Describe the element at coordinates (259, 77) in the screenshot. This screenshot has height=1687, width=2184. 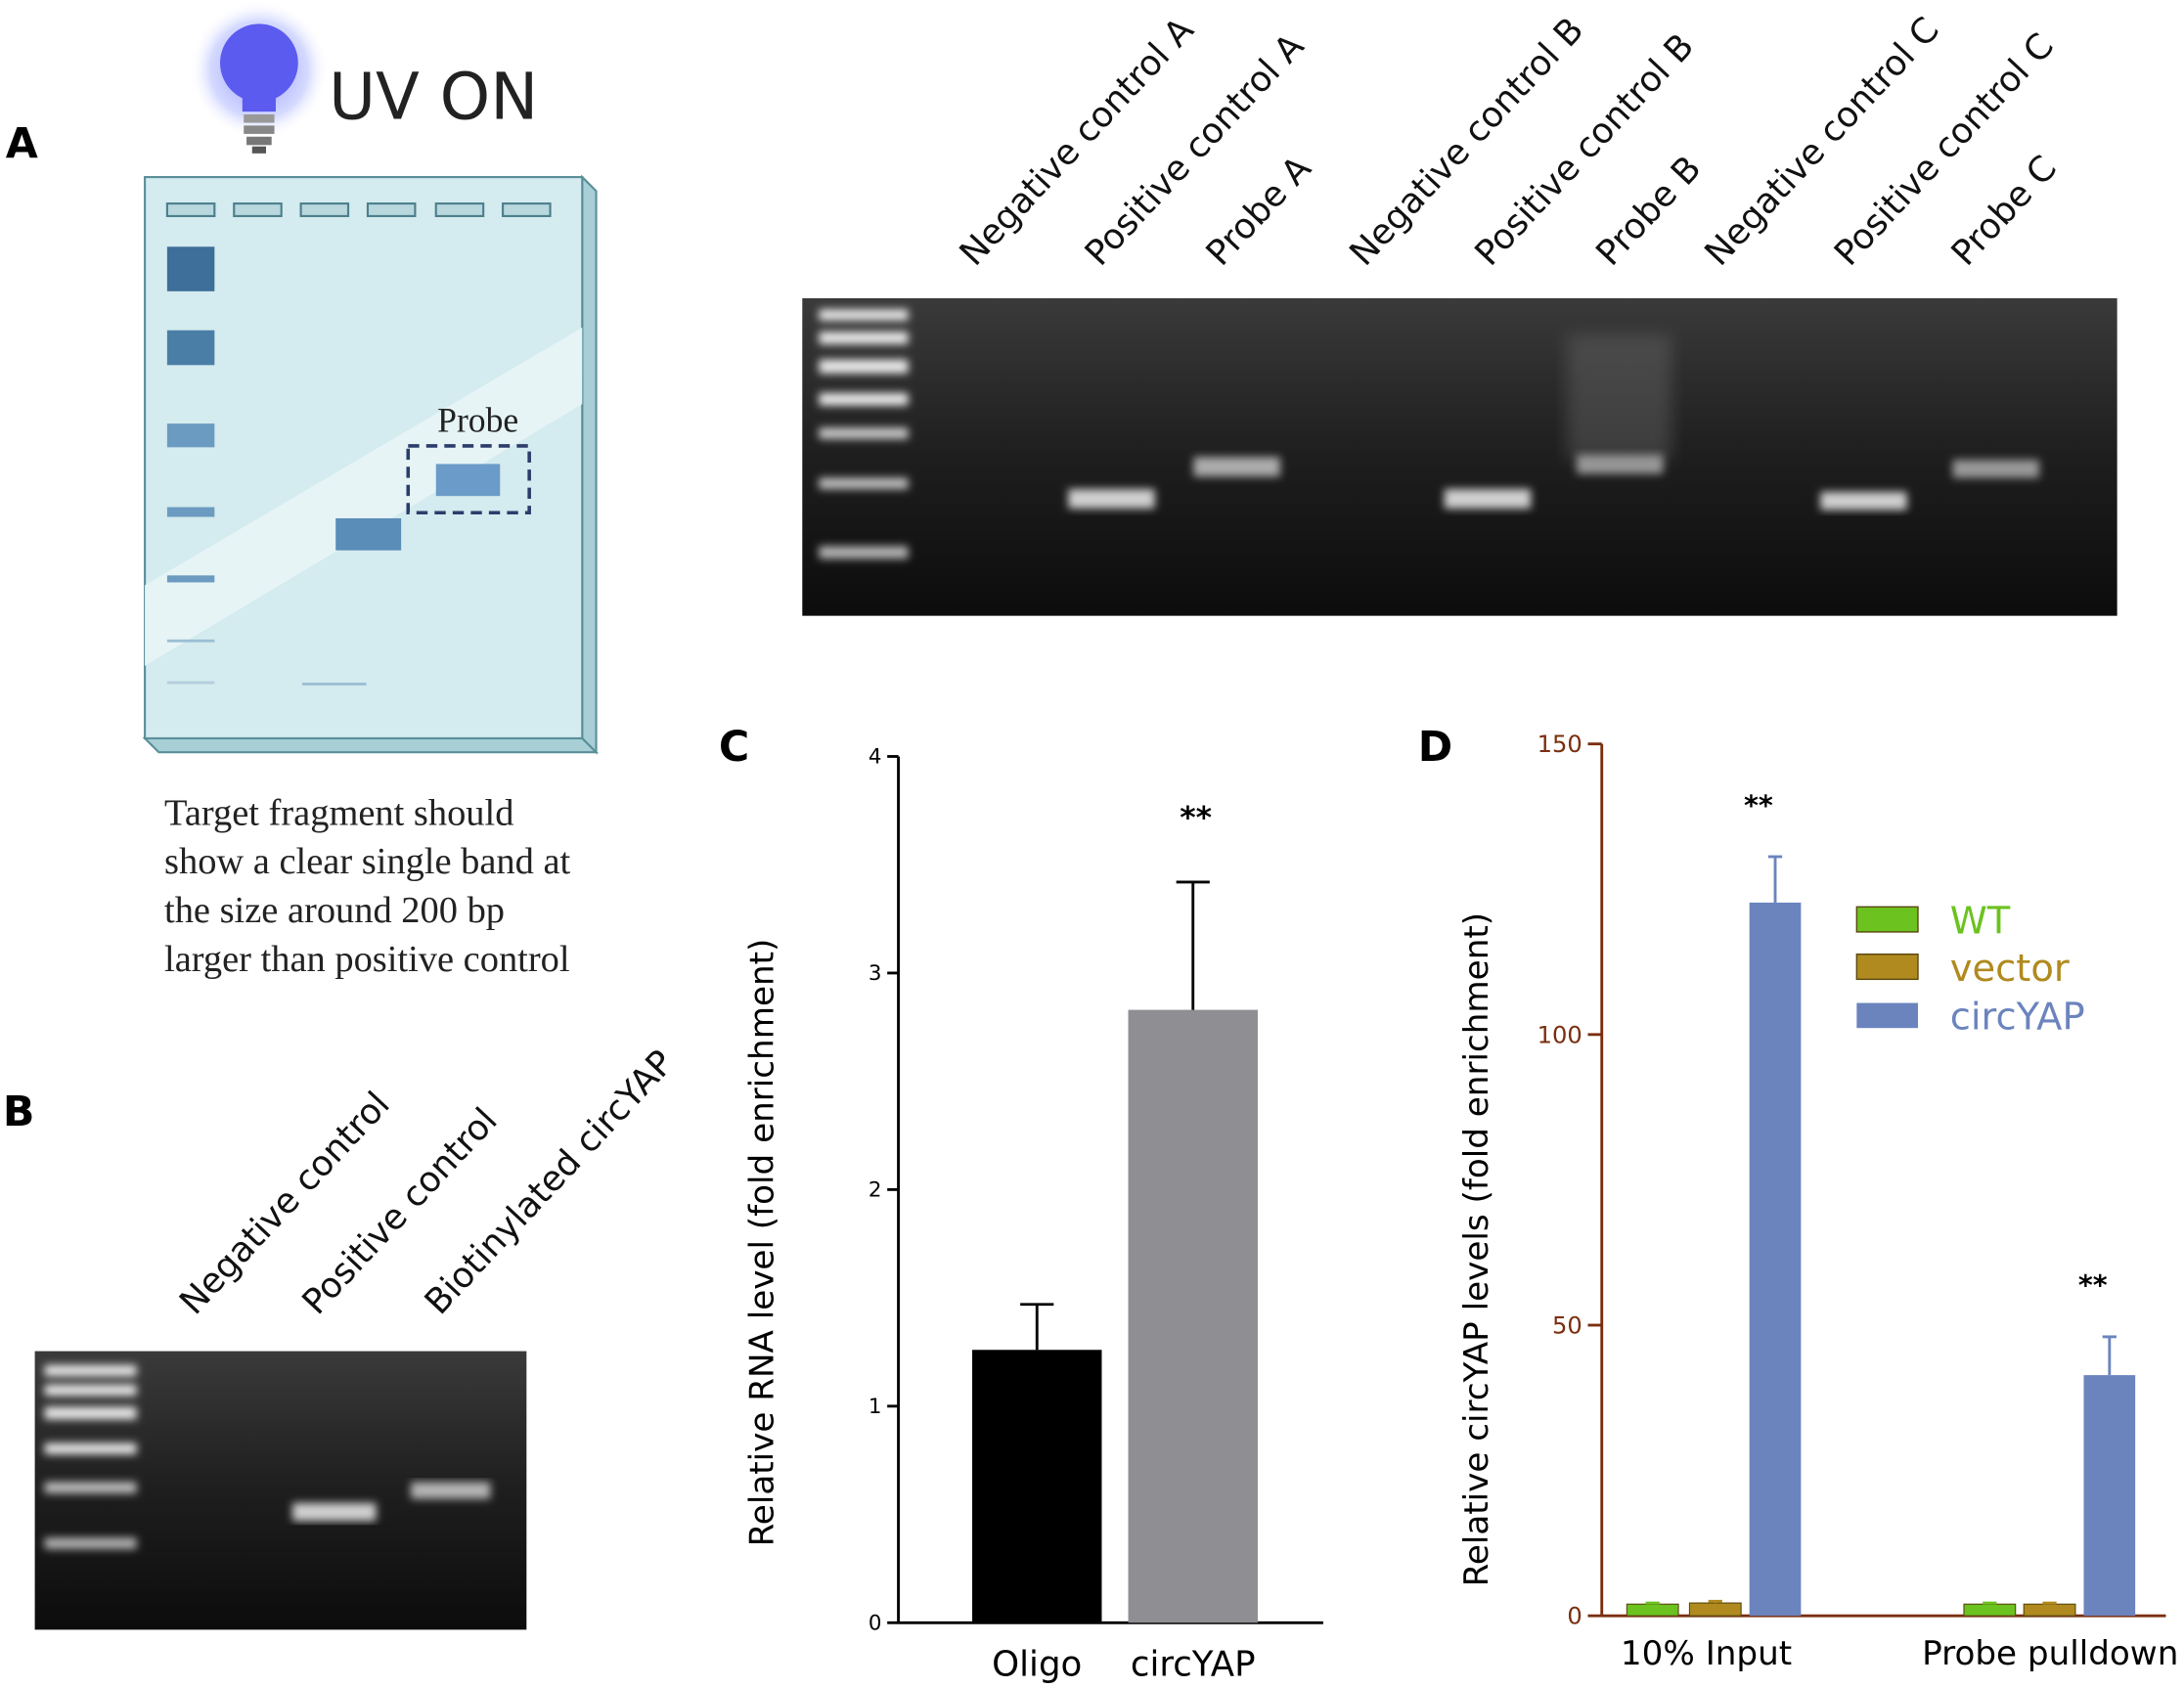
I see `lightbulb-icon` at that location.